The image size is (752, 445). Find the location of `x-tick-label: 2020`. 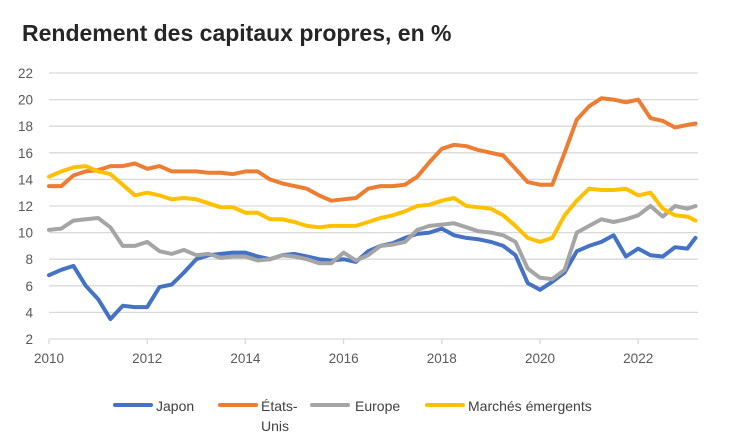

x-tick-label: 2020 is located at coordinates (540, 358).